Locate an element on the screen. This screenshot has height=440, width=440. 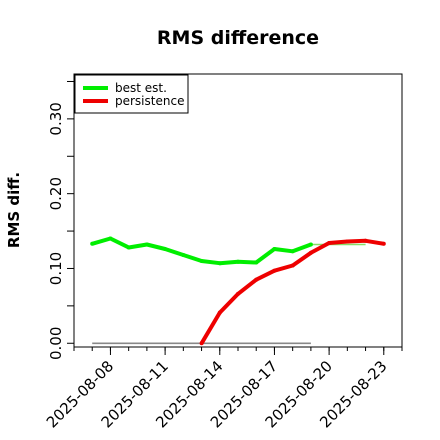
chart-title: RMS difference is located at coordinates (238, 38).